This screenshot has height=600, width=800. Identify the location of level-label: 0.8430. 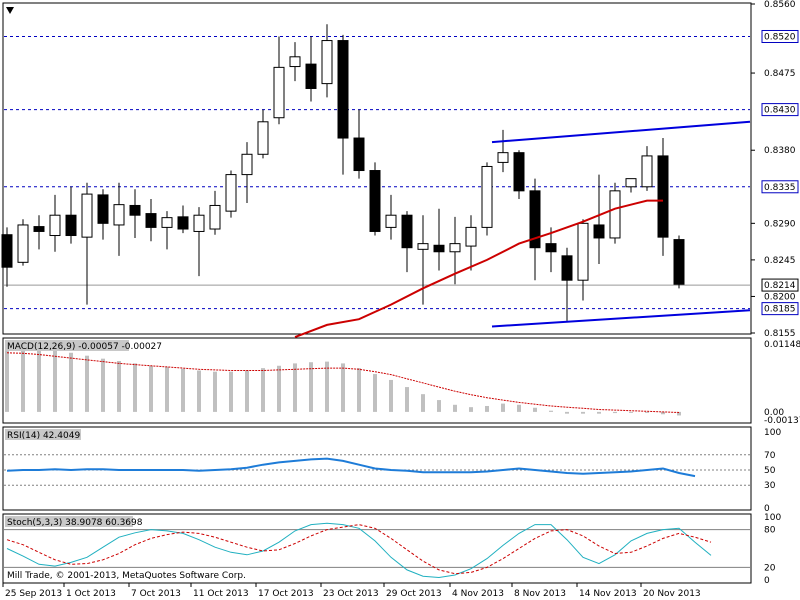
(780, 111).